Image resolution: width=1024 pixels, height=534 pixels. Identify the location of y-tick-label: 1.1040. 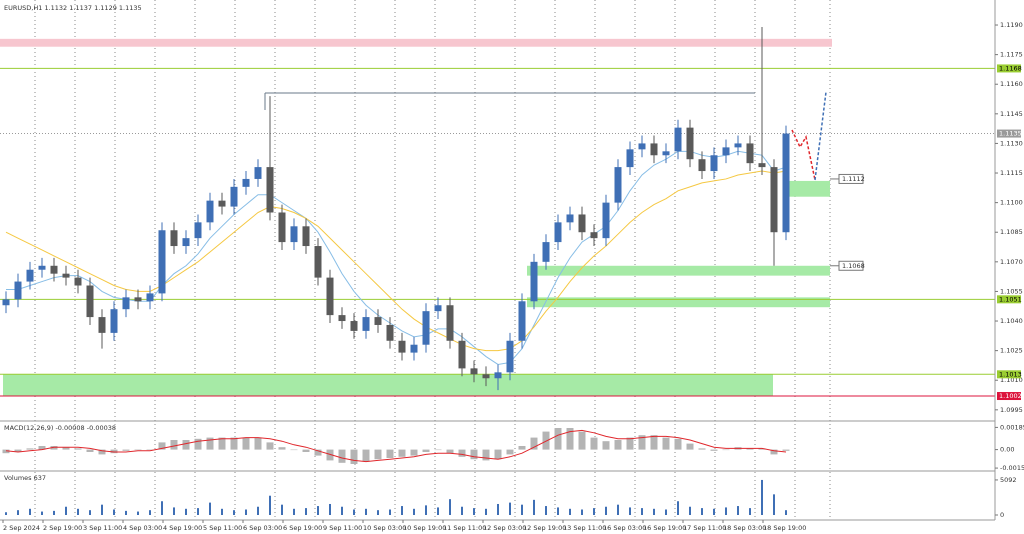
(1011, 321).